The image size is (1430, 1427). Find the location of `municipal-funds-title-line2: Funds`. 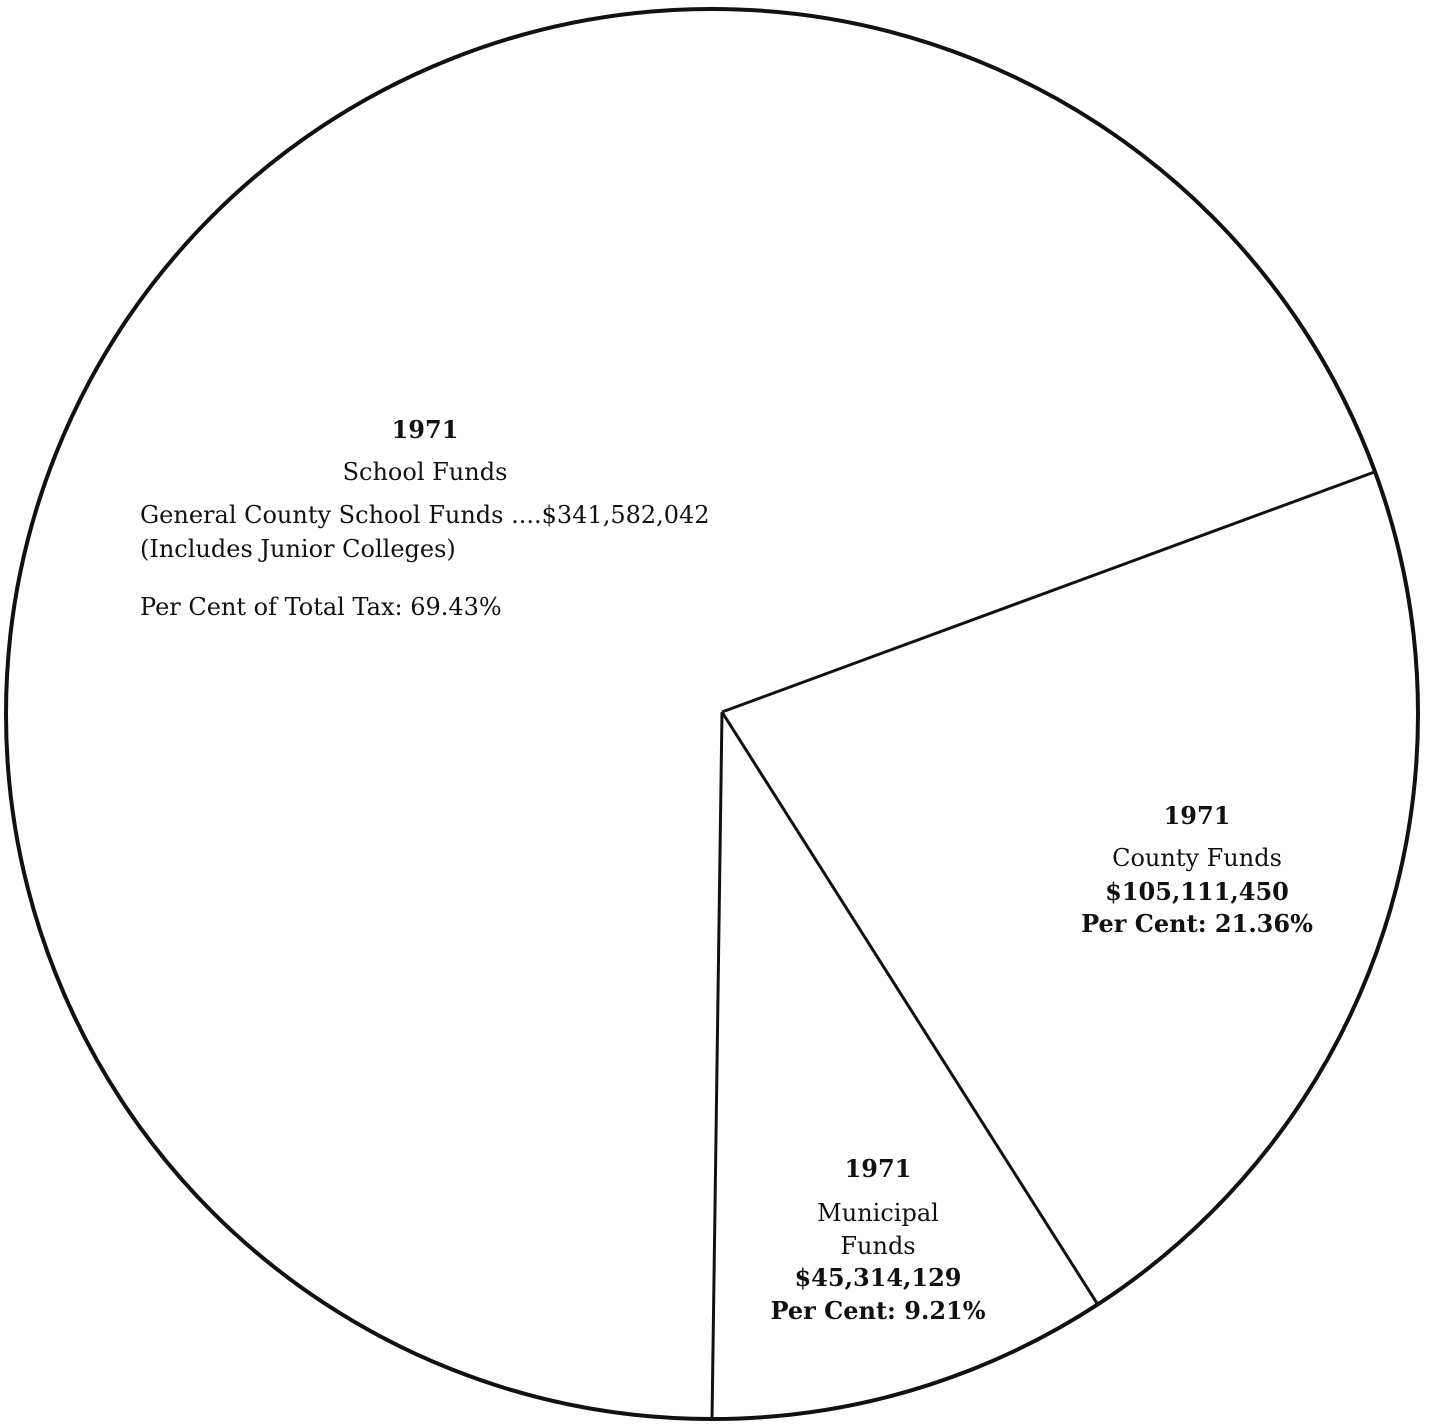

municipal-funds-title-line2: Funds is located at coordinates (878, 1246).